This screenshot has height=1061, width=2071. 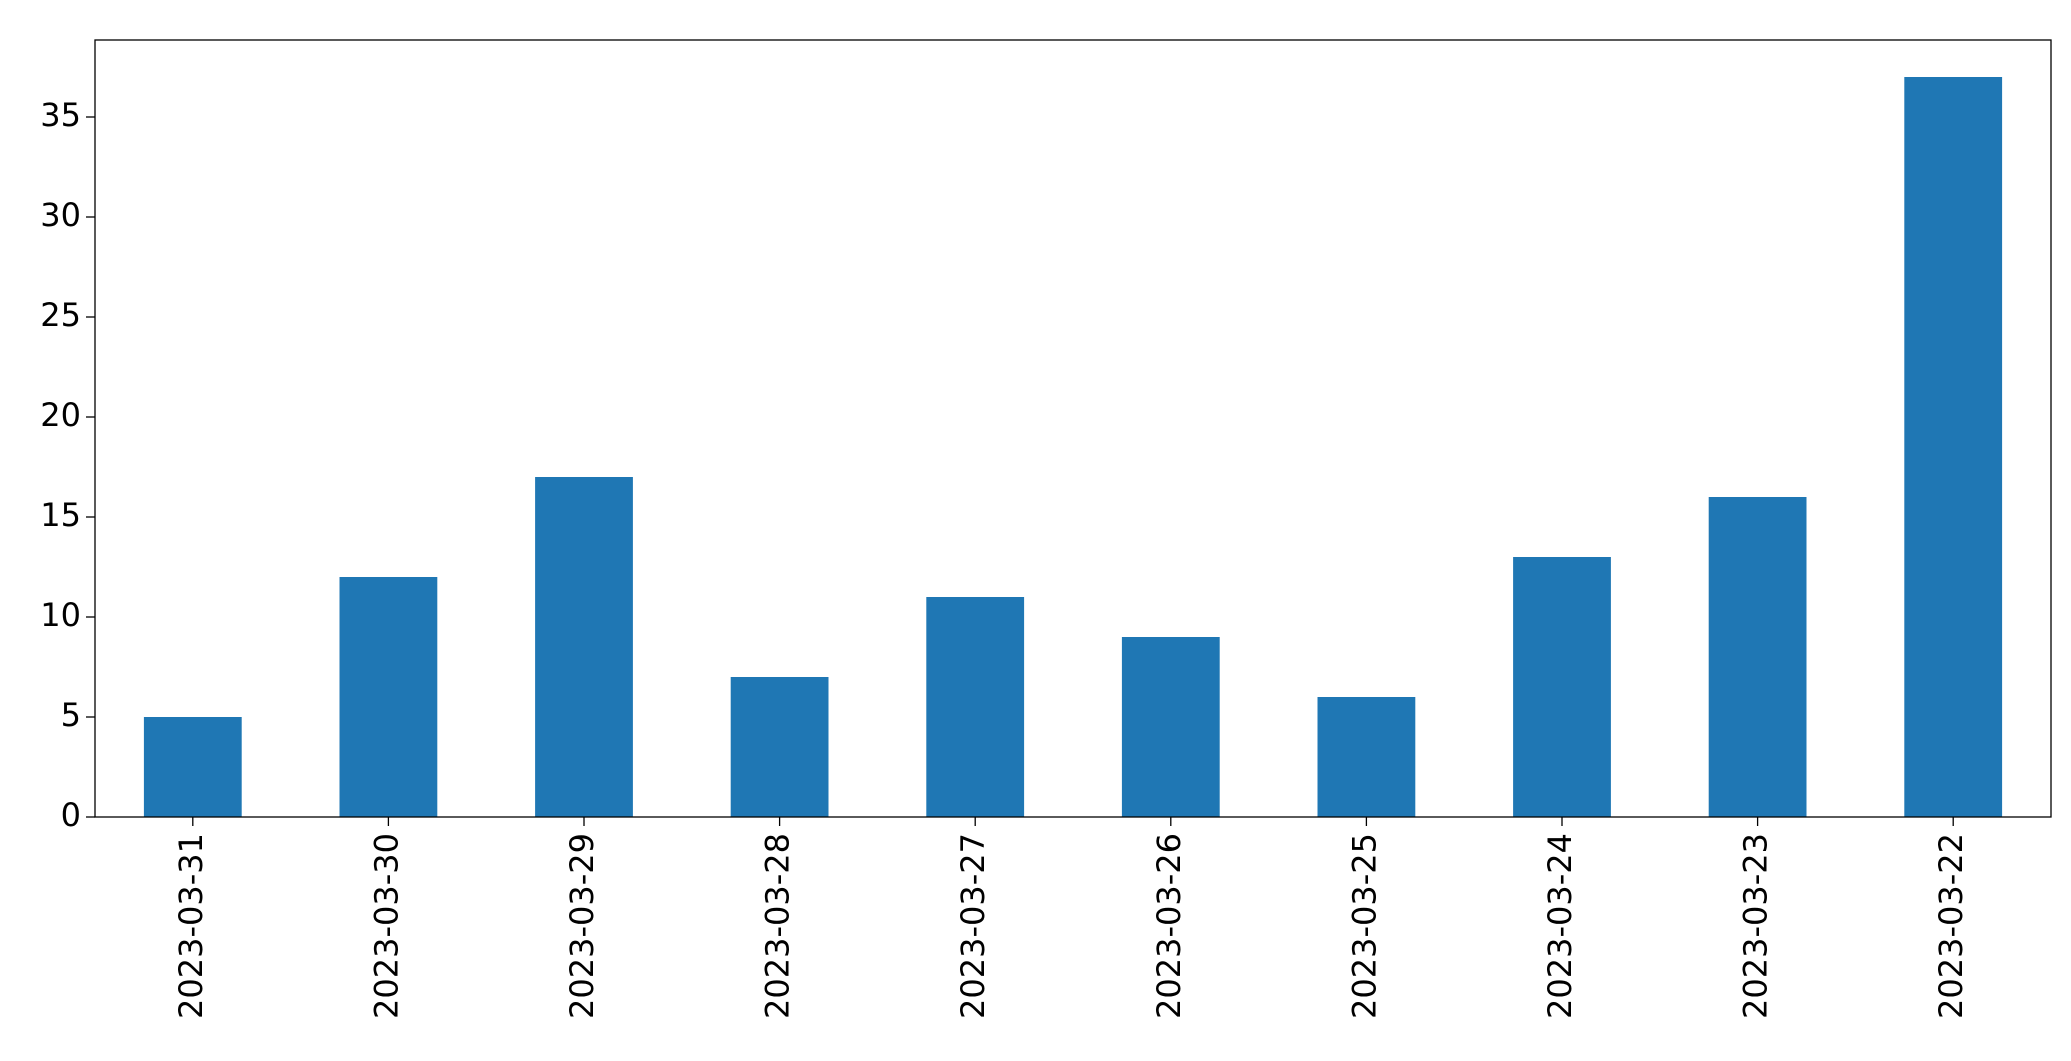 What do you see at coordinates (1169, 926) in the screenshot?
I see `x-tick-label: 2023-03-26` at bounding box center [1169, 926].